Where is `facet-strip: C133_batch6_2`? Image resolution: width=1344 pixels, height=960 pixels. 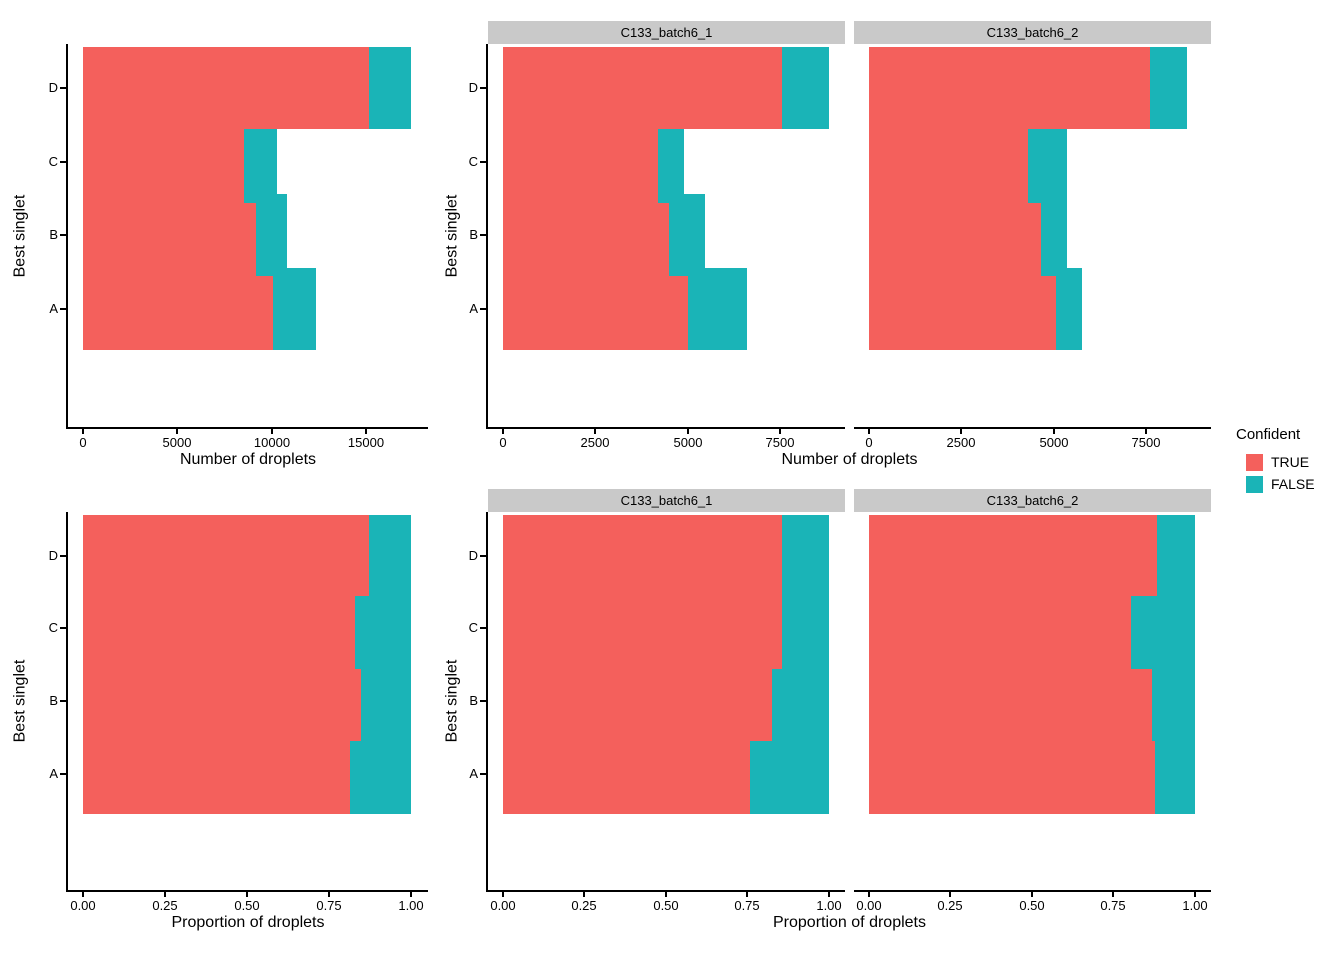 facet-strip: C133_batch6_2 is located at coordinates (1032, 32).